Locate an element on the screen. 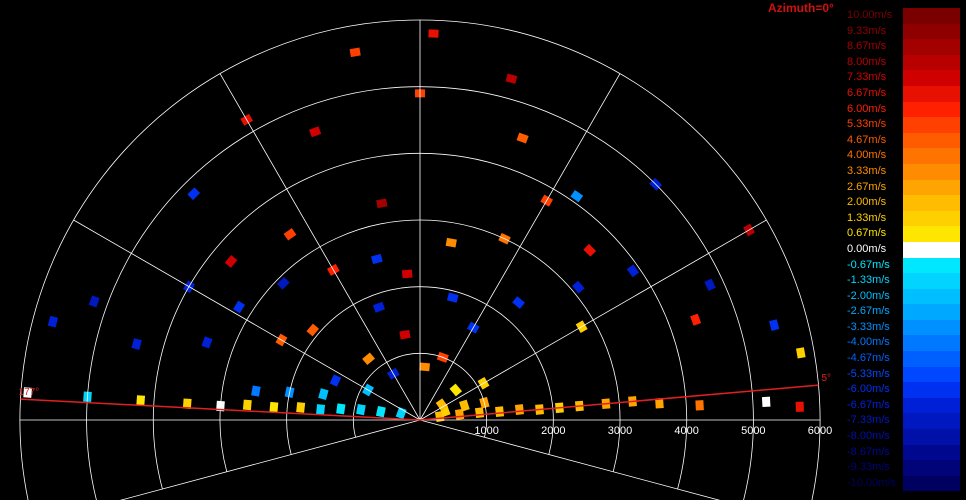 The height and width of the screenshot is (500, 966). colorbar-label: -2.67m/s is located at coordinates (868, 311).